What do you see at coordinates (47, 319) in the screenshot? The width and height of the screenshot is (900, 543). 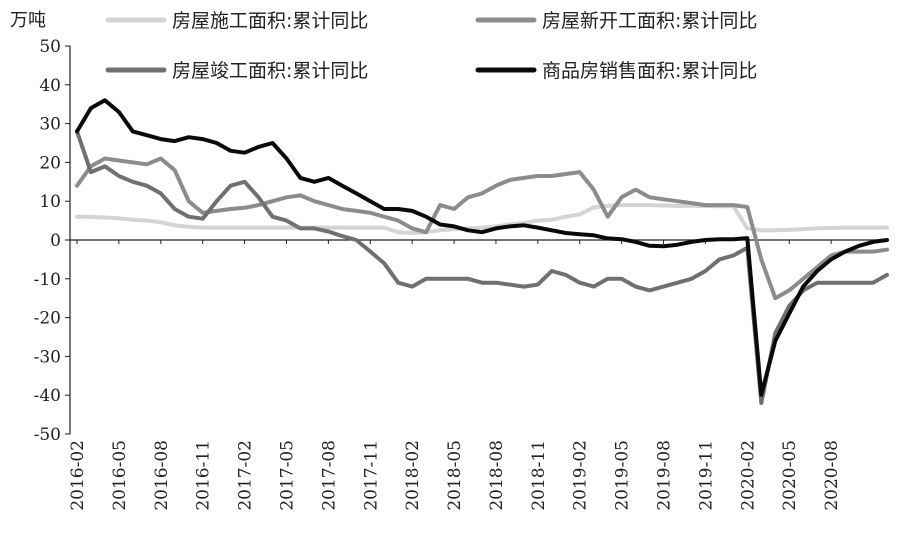 I see `y-tick-label: -20` at bounding box center [47, 319].